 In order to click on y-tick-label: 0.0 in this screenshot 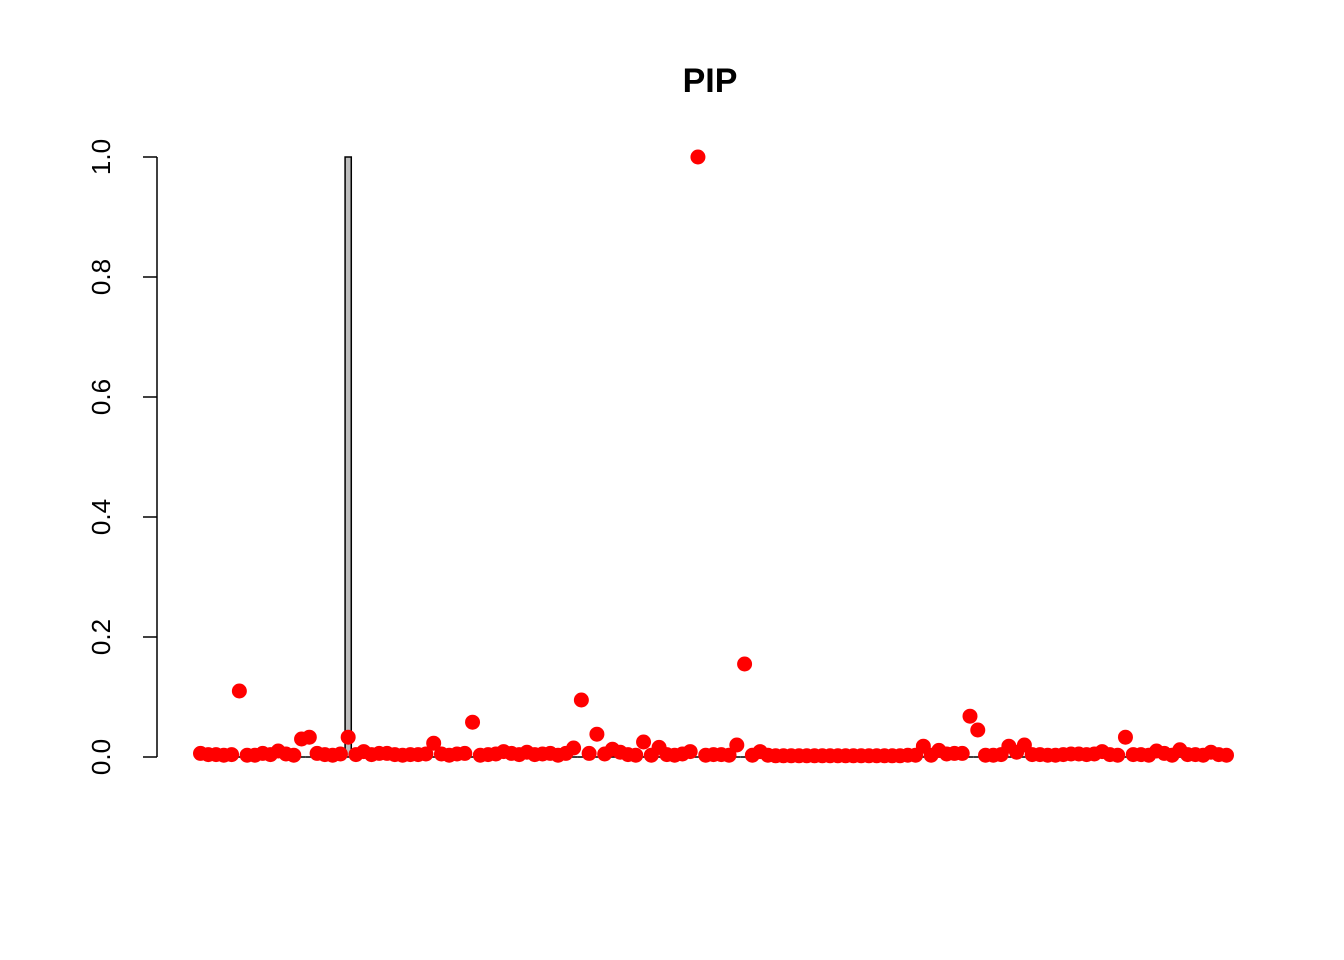, I will do `click(101, 757)`.